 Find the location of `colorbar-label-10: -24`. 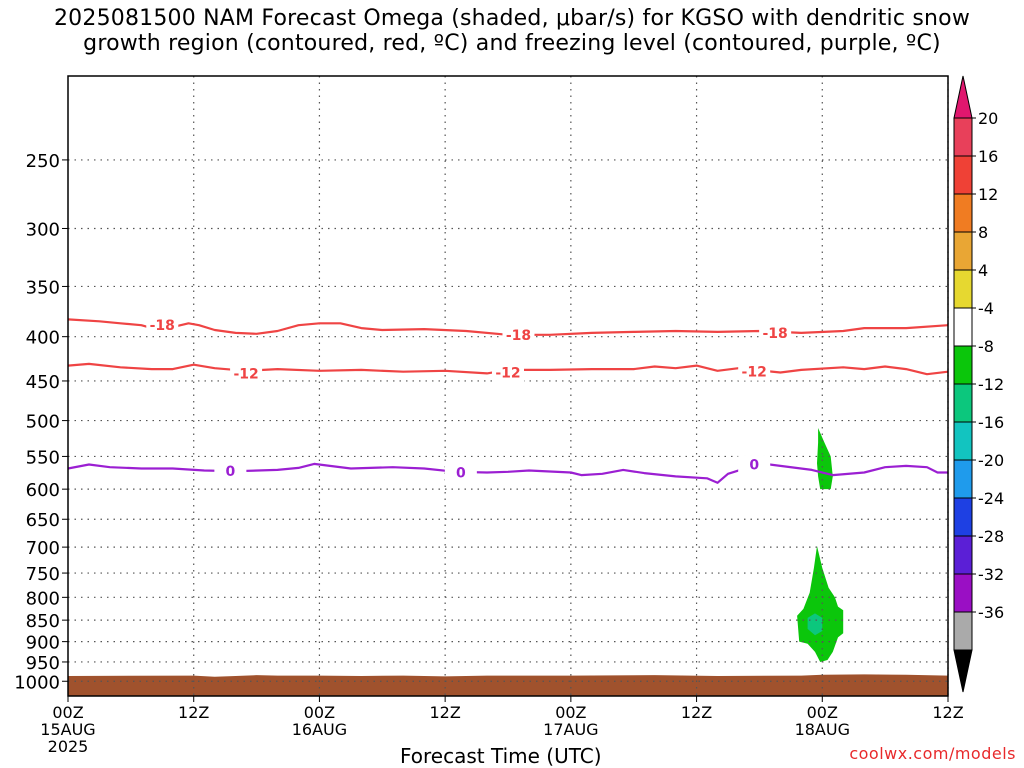

colorbar-label-10: -24 is located at coordinates (991, 498).